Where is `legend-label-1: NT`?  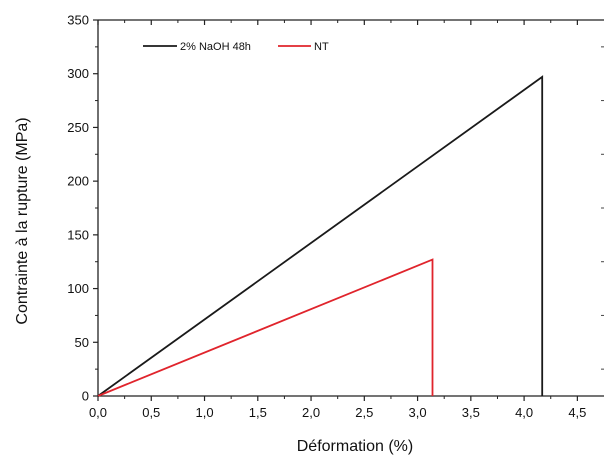 legend-label-1: NT is located at coordinates (321, 47).